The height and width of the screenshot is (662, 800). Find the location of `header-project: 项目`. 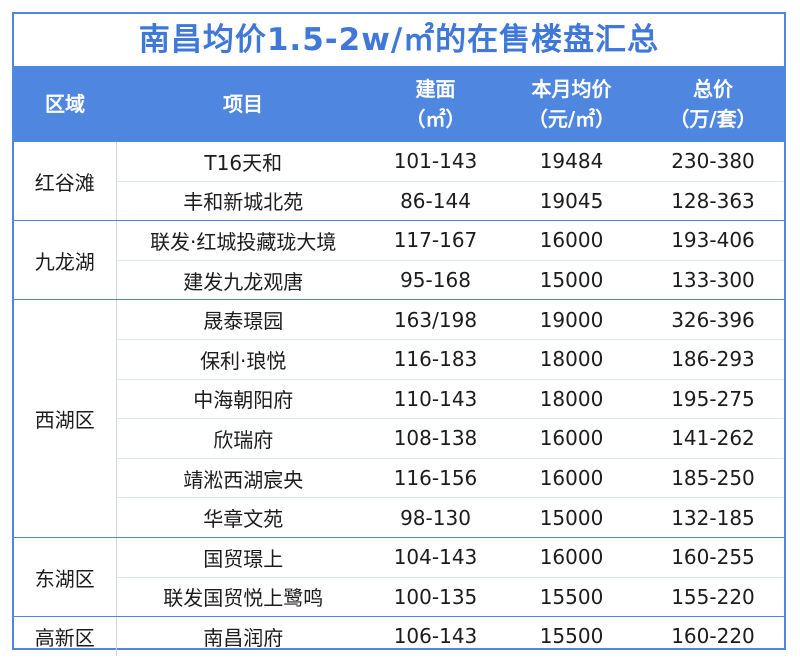

header-project: 项目 is located at coordinates (243, 104).